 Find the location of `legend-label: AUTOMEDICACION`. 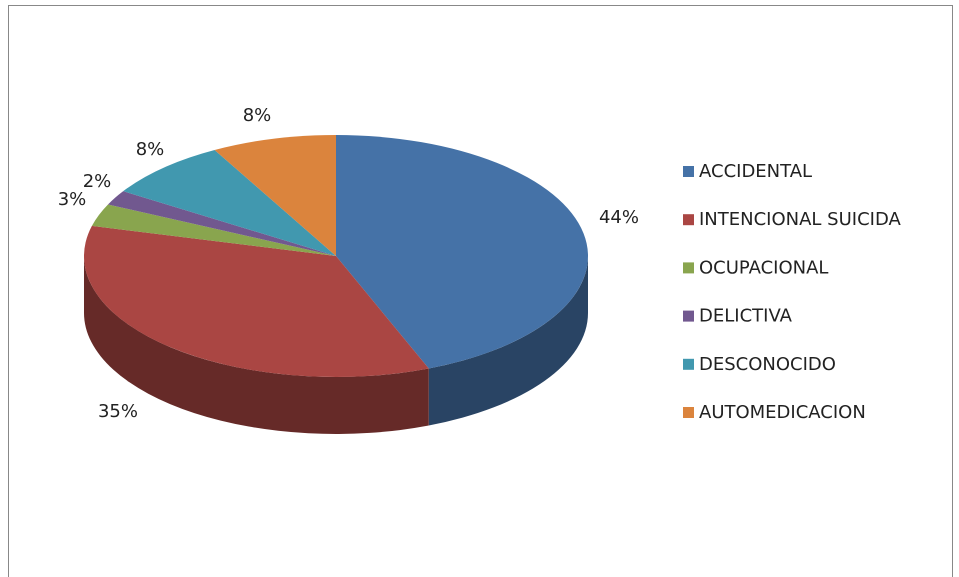

legend-label: AUTOMEDICACION is located at coordinates (782, 412).